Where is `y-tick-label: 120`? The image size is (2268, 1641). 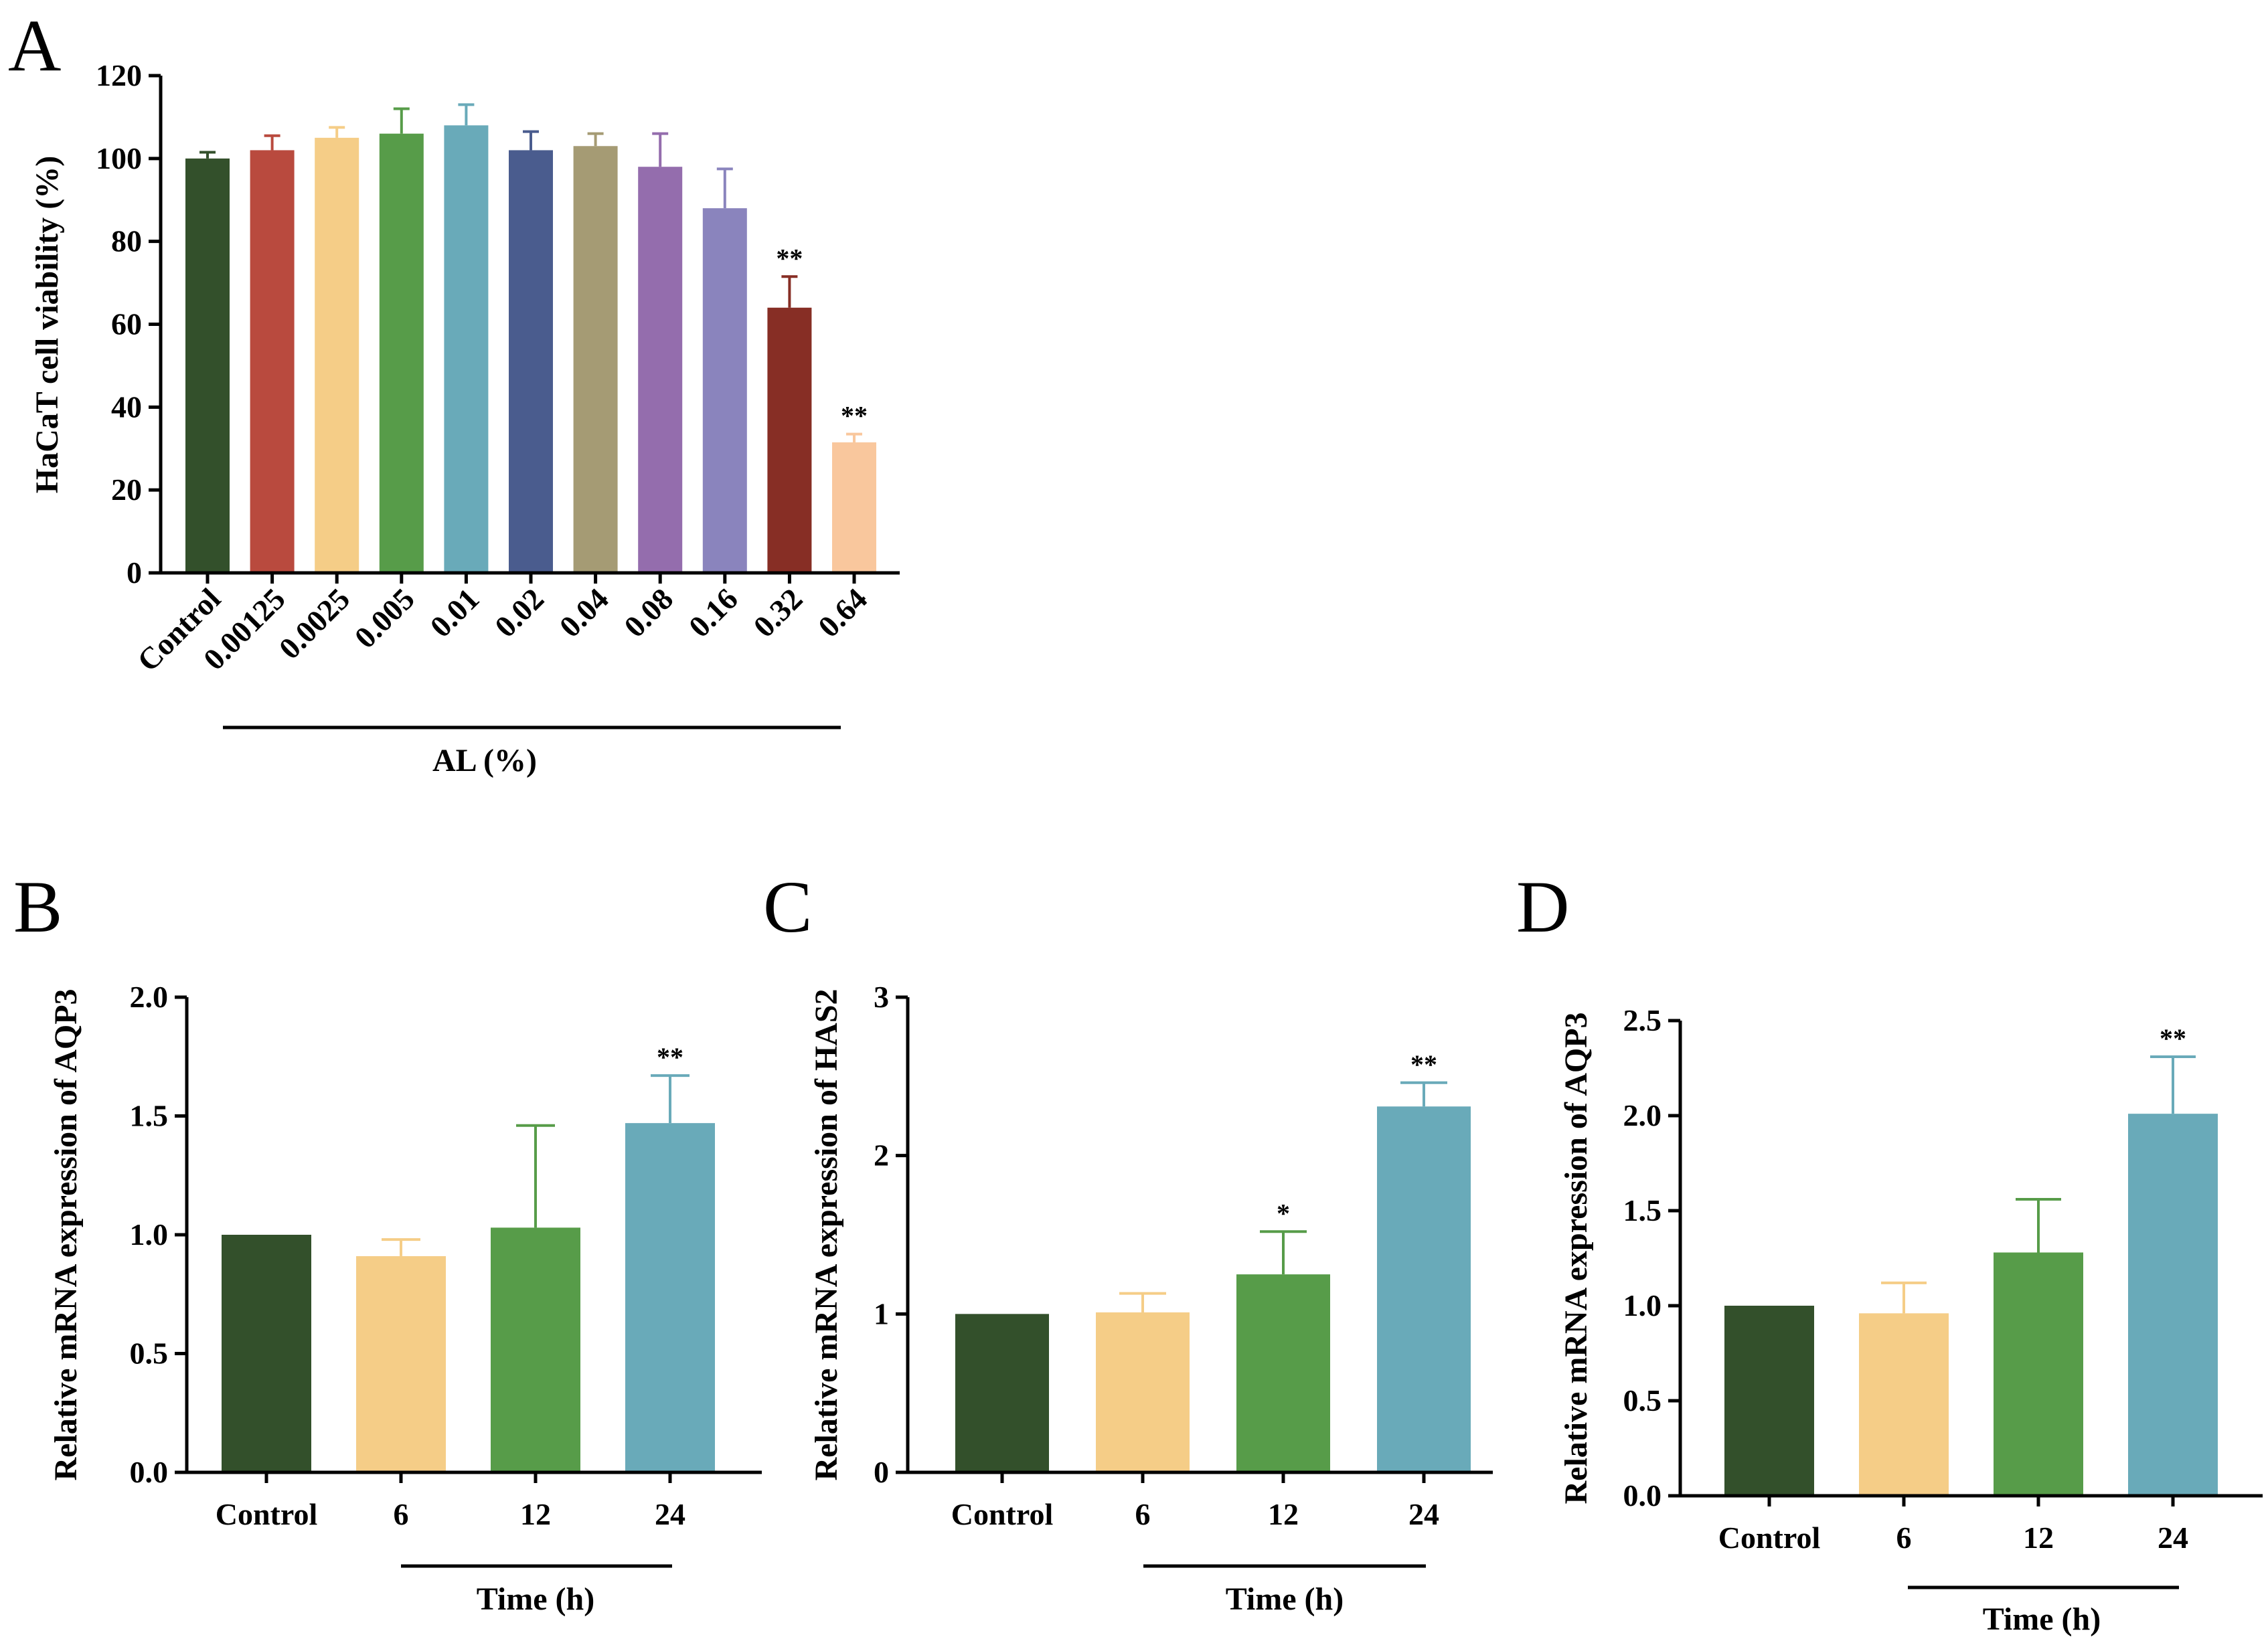 y-tick-label: 120 is located at coordinates (119, 75).